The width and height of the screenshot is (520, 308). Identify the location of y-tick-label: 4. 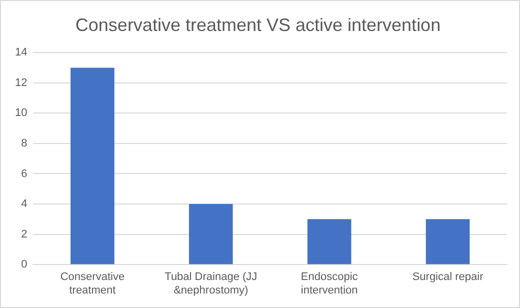
(24, 204).